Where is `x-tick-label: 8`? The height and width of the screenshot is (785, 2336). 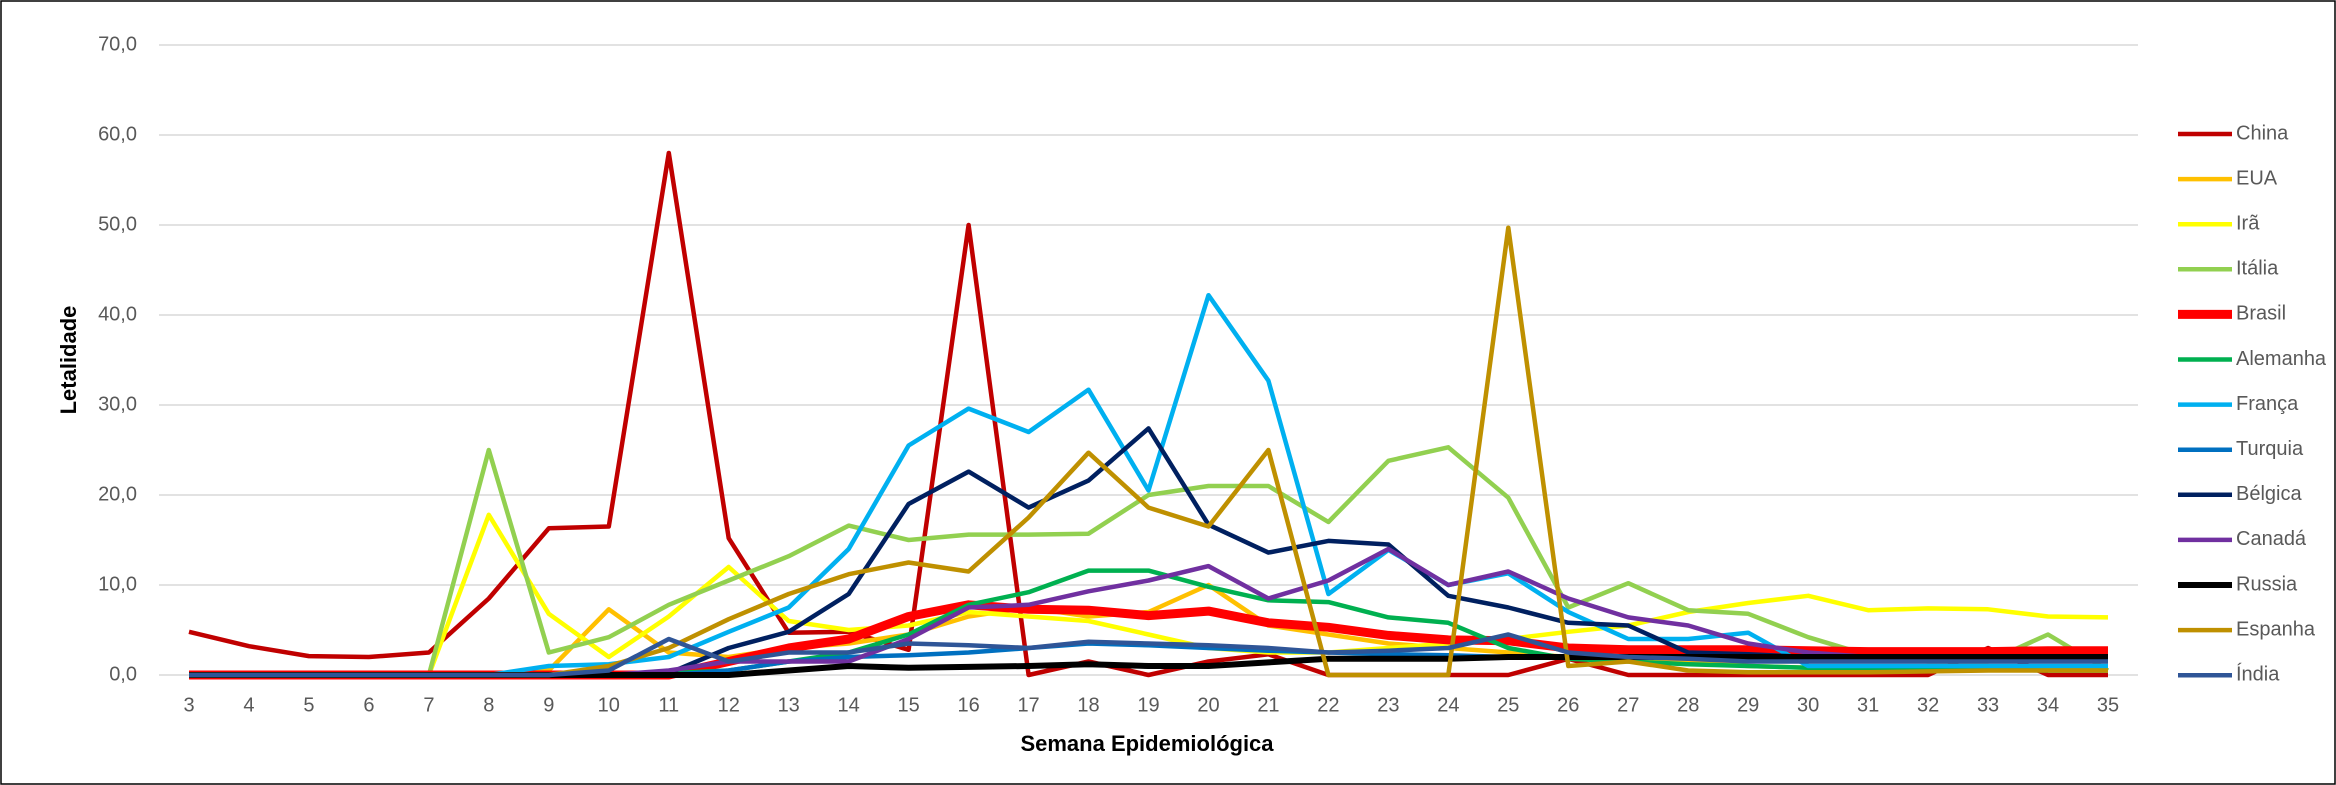 x-tick-label: 8 is located at coordinates (488, 705).